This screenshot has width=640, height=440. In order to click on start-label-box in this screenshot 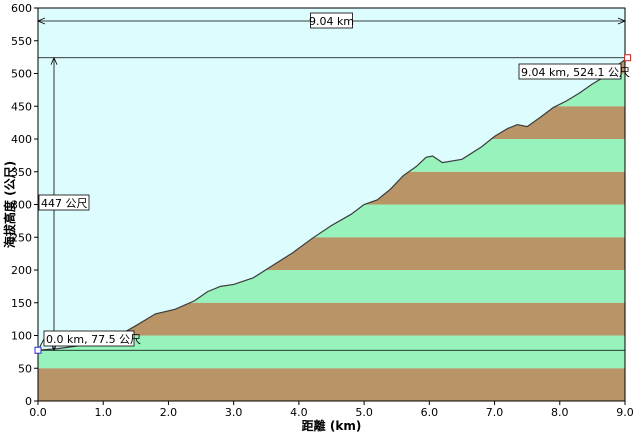, I will do `click(89, 338)`.